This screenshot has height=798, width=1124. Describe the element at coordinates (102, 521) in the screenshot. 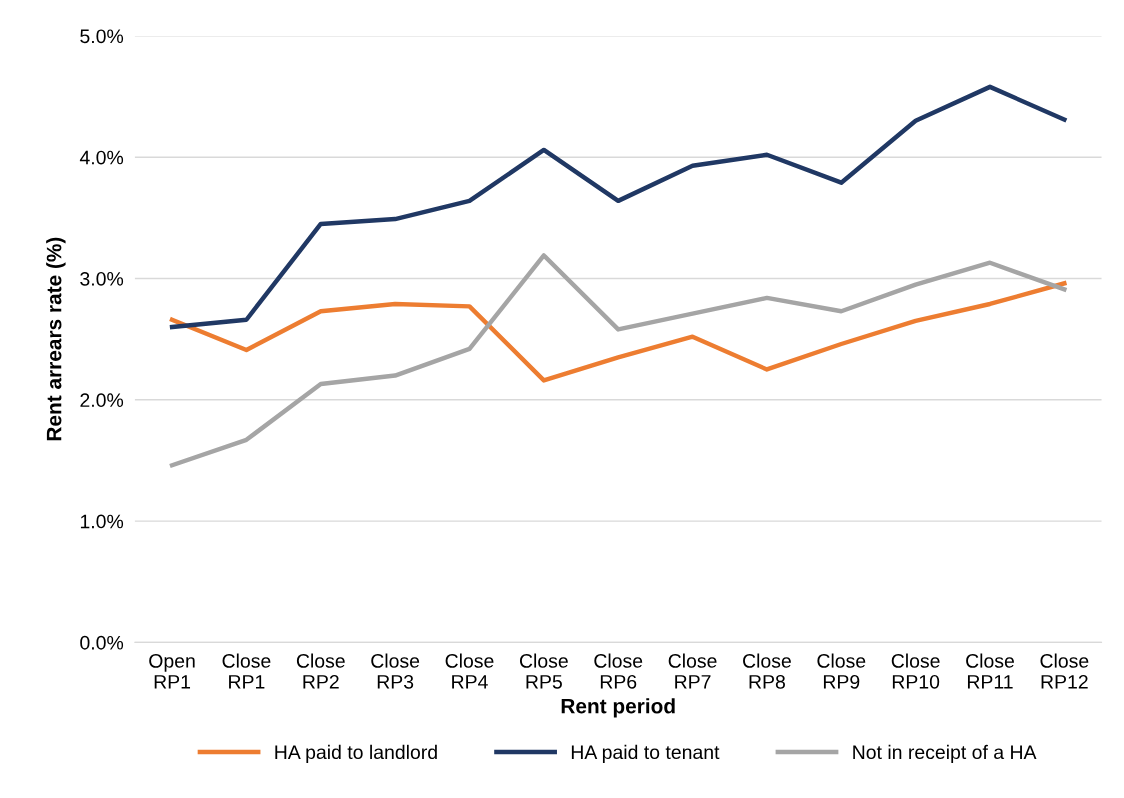

I see `y-tick-label: 1.0%` at that location.